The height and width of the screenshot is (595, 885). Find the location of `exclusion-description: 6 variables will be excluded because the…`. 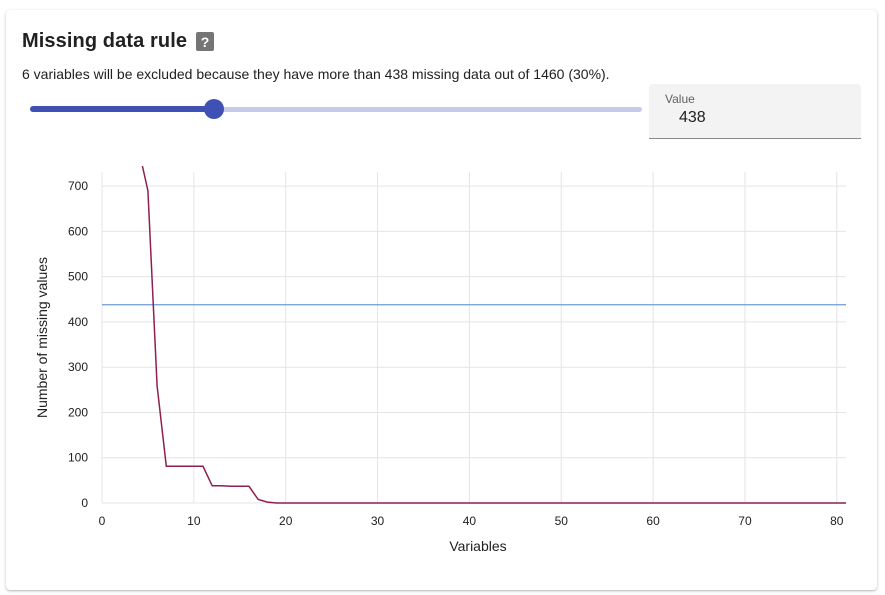

exclusion-description: 6 variables will be excluded because the… is located at coordinates (316, 74).